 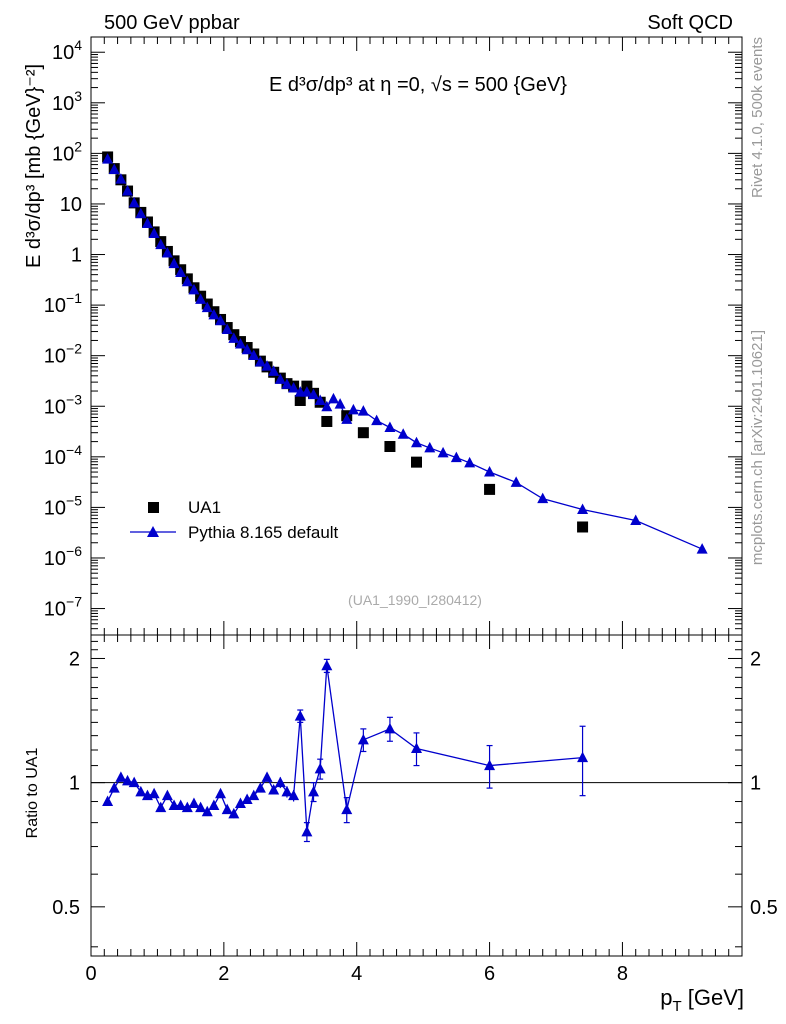 I want to click on main-y-tick-label: 10⁻¹, so click(x=63, y=303).